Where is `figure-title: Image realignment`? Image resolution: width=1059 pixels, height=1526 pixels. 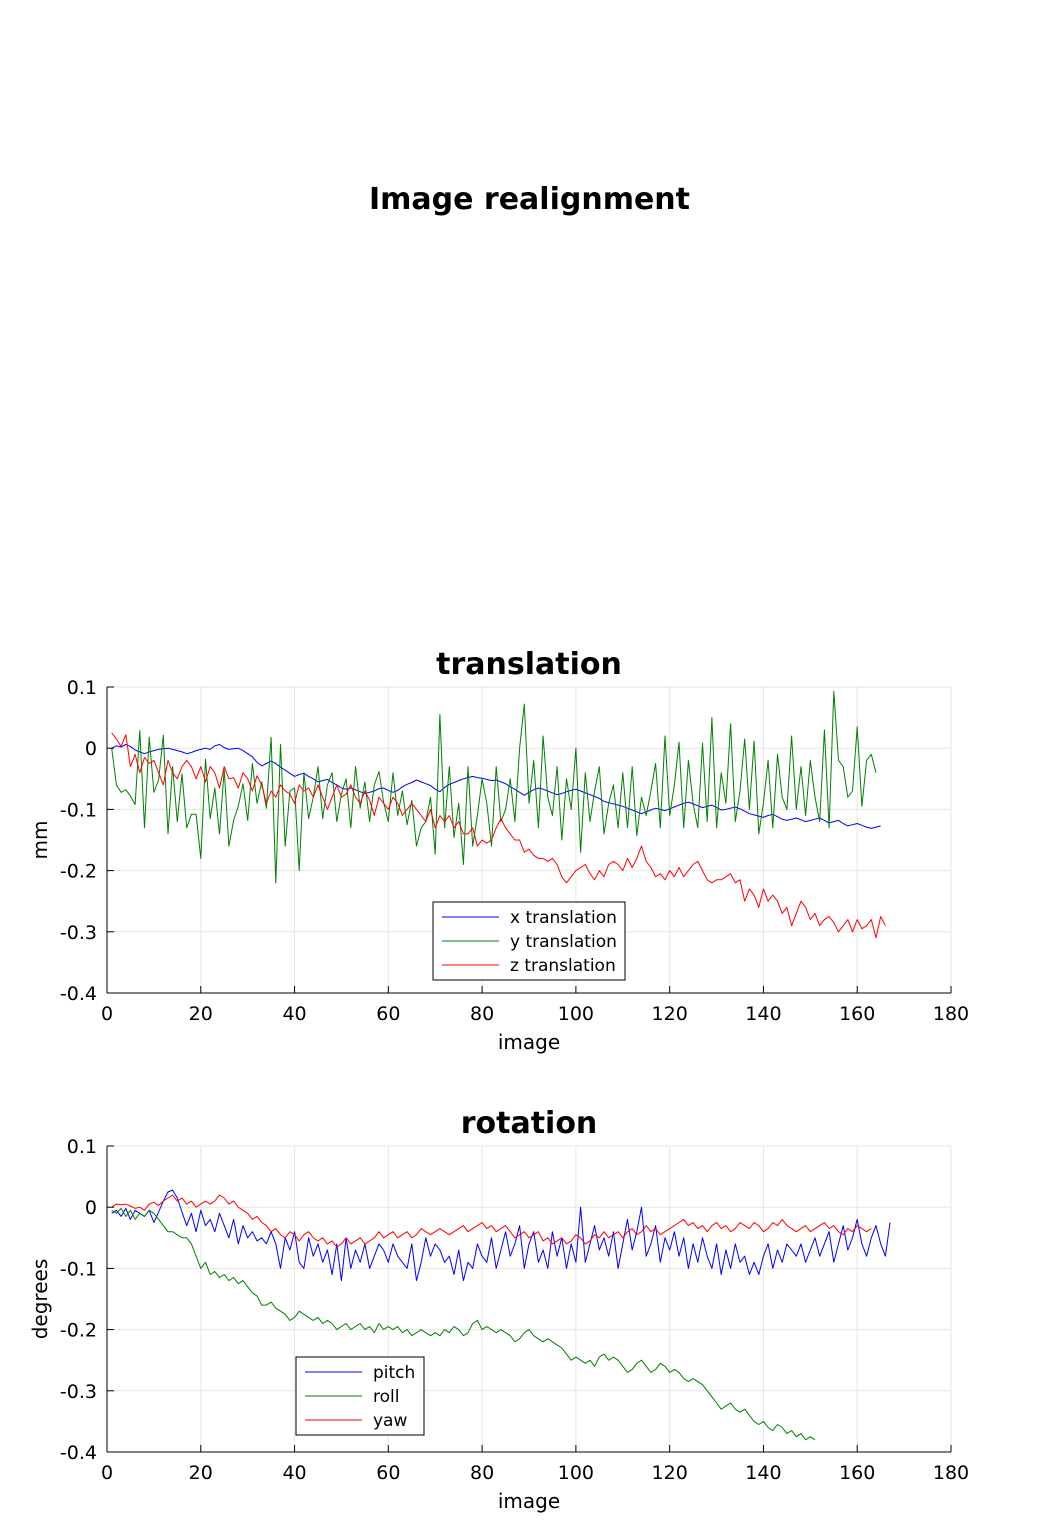 figure-title: Image realignment is located at coordinates (529, 199).